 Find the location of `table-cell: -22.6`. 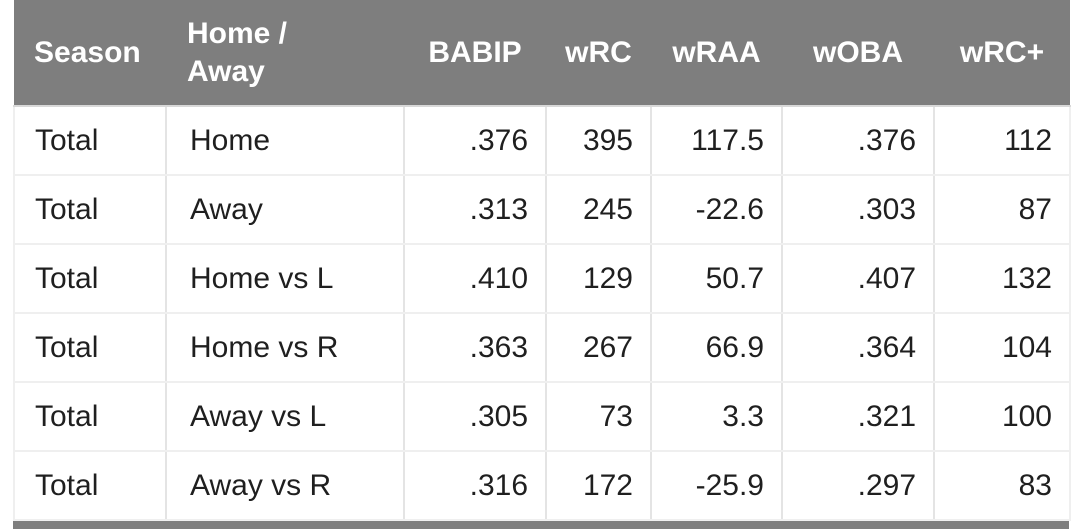

table-cell: -22.6 is located at coordinates (717, 210).